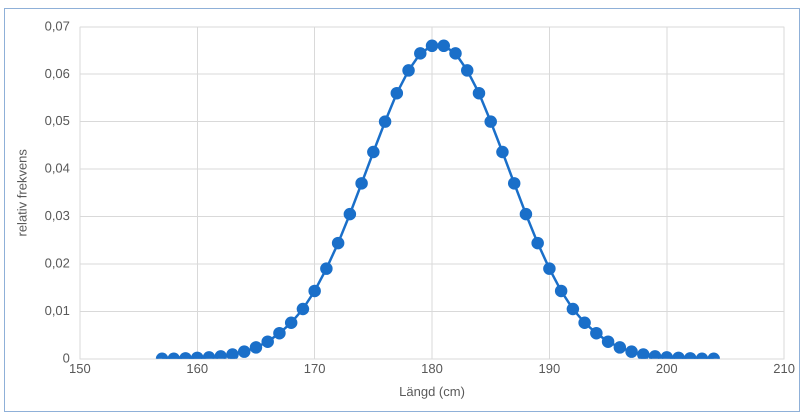 The height and width of the screenshot is (420, 806). What do you see at coordinates (57, 263) in the screenshot?
I see `y-tick-label: 0,02` at bounding box center [57, 263].